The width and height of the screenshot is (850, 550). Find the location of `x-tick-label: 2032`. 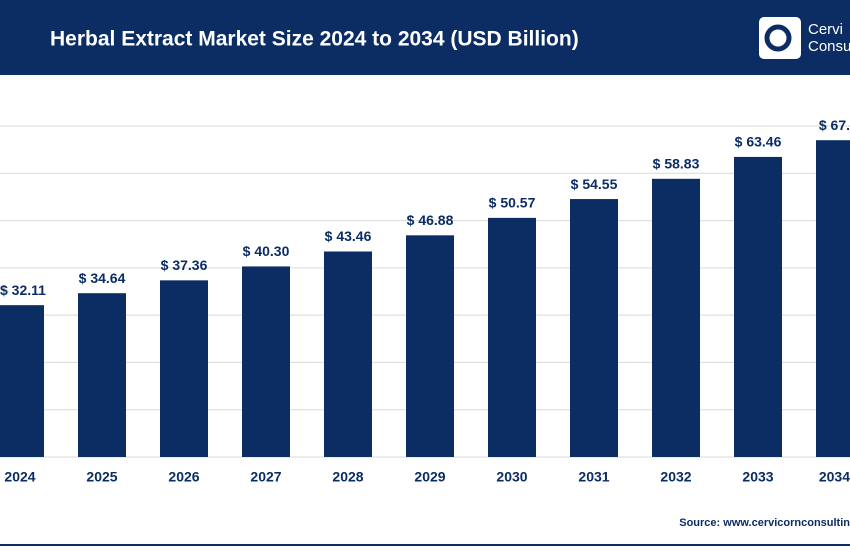

x-tick-label: 2032 is located at coordinates (675, 477).